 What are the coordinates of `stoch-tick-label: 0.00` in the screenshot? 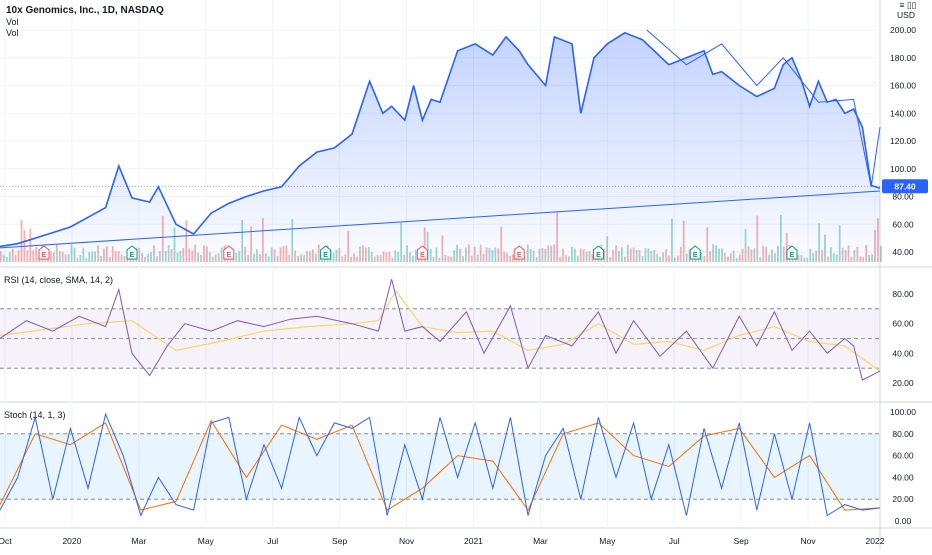 It's located at (903, 521).